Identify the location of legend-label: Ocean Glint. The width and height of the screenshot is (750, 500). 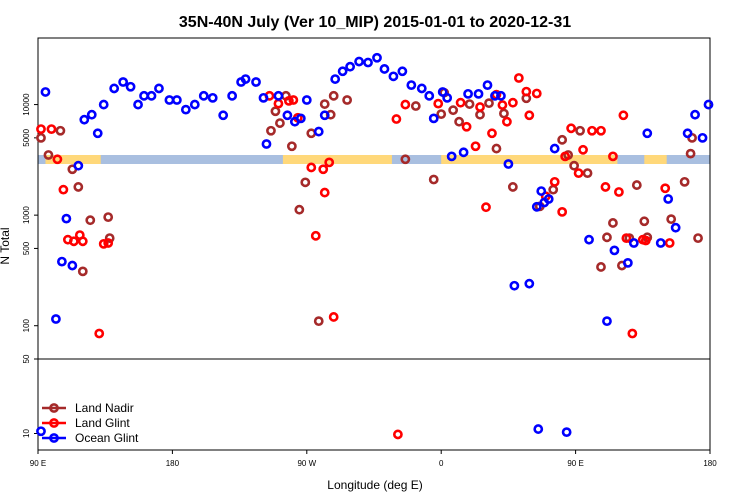
(107, 438).